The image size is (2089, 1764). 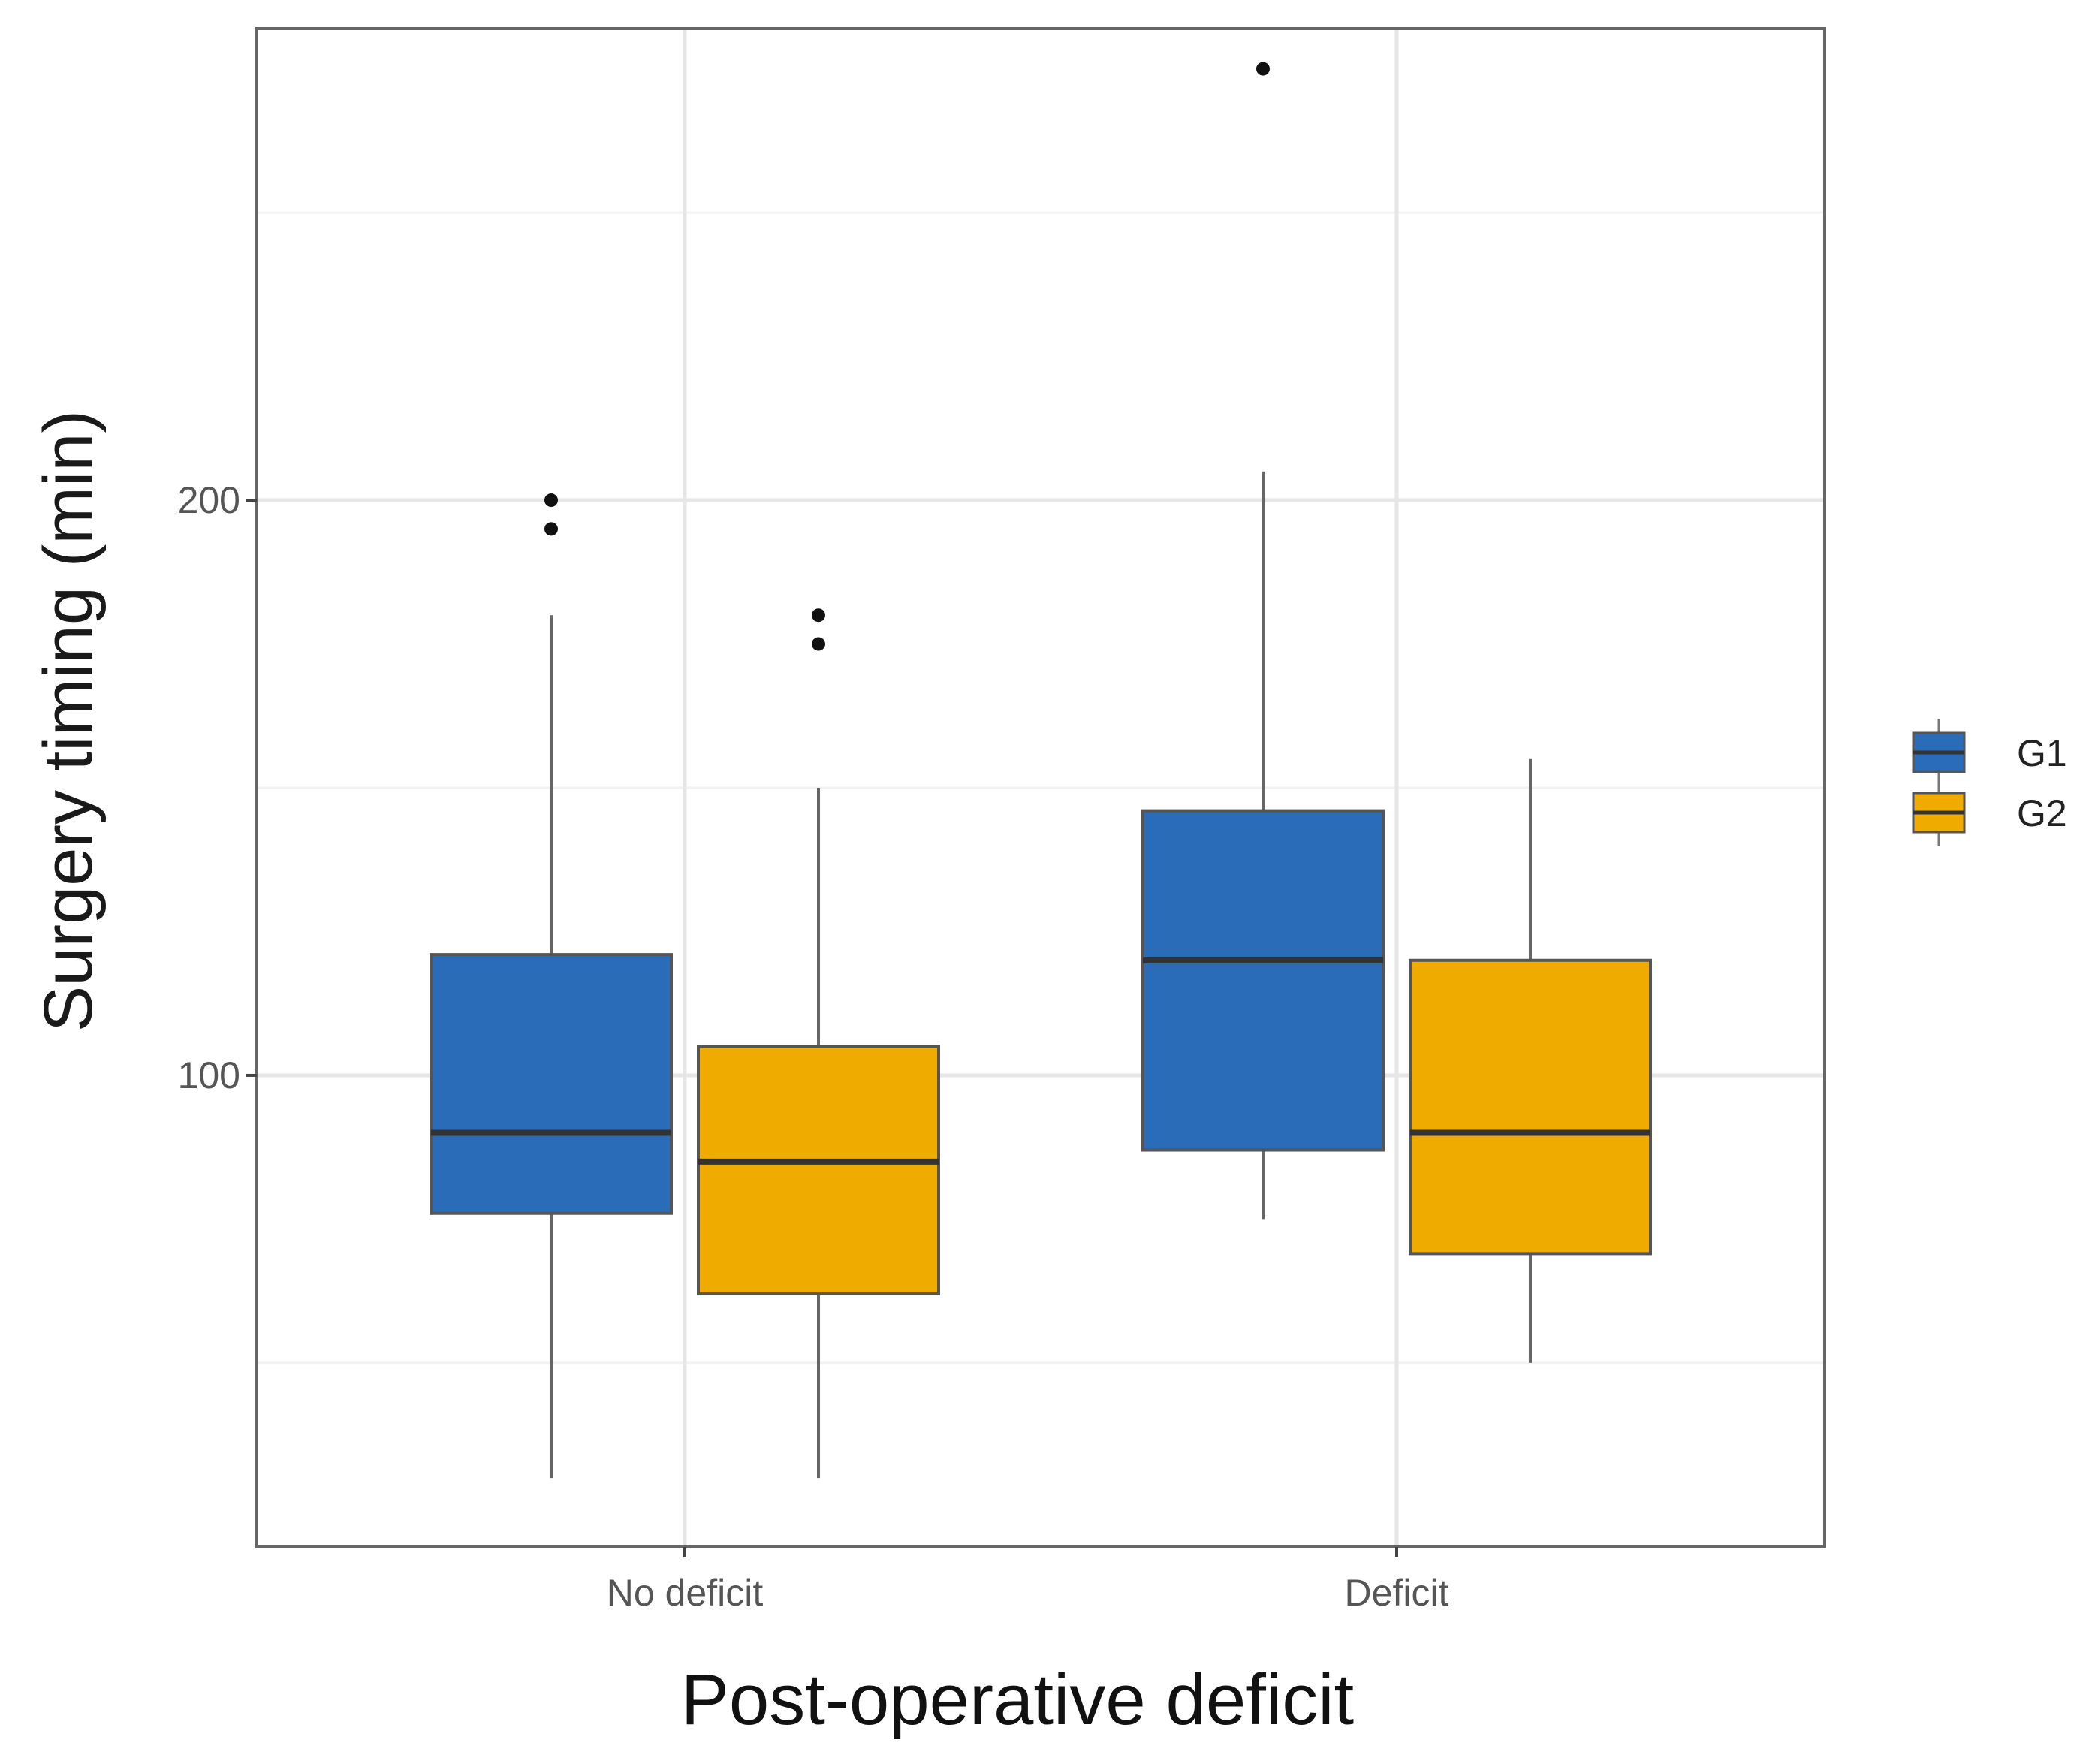 I want to click on x-tick-label: Deficit, so click(x=1397, y=1593).